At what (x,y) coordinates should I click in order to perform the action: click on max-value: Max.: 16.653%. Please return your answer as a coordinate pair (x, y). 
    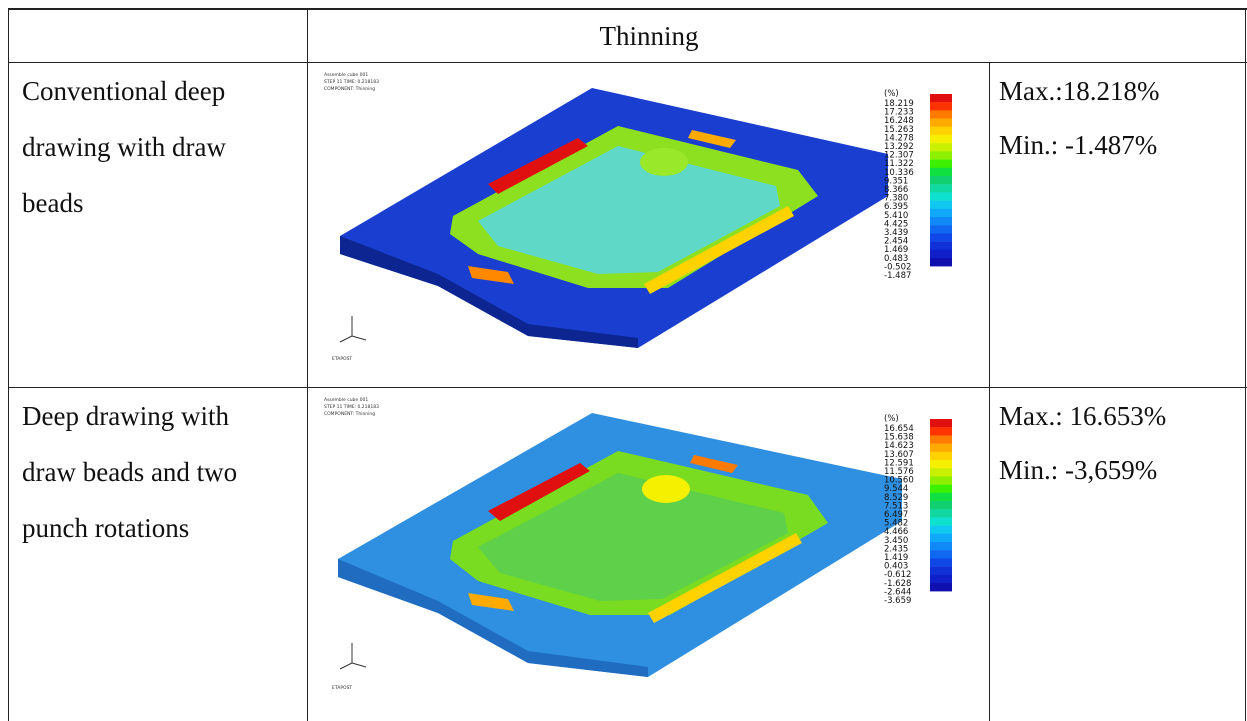
    Looking at the image, I should click on (1083, 416).